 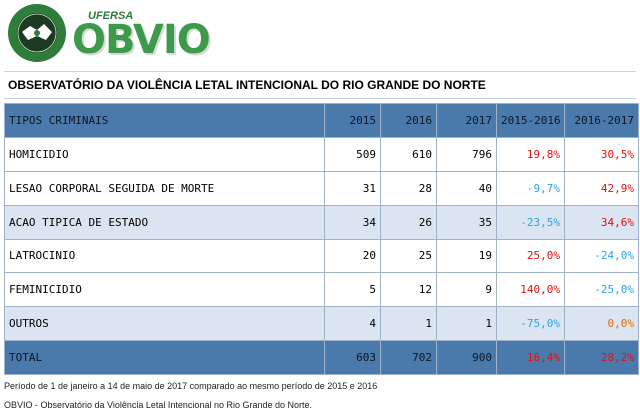 I want to click on total-2017: 900, so click(x=466, y=357).